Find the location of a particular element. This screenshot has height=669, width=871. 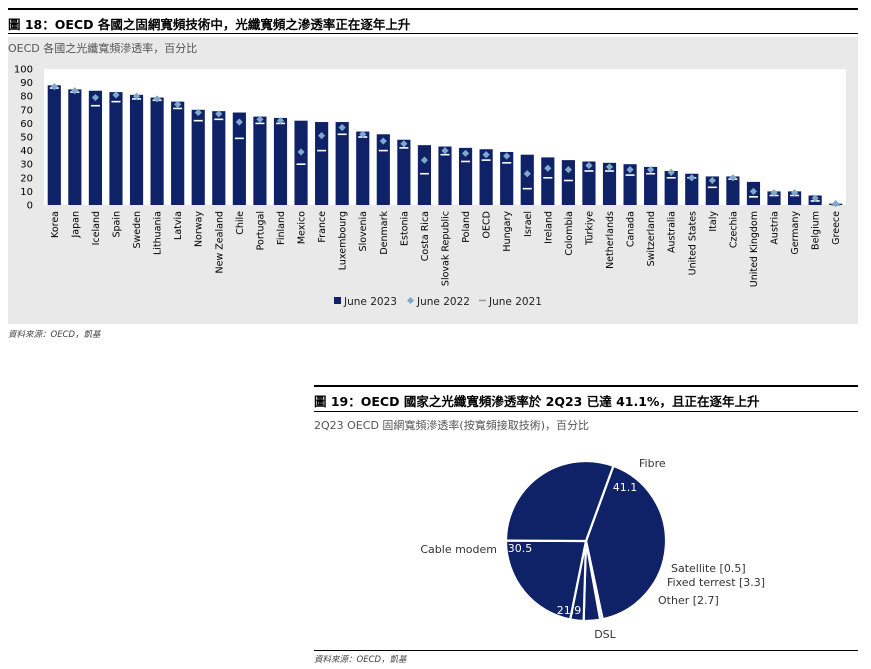

category-label: Slovenia is located at coordinates (363, 231).